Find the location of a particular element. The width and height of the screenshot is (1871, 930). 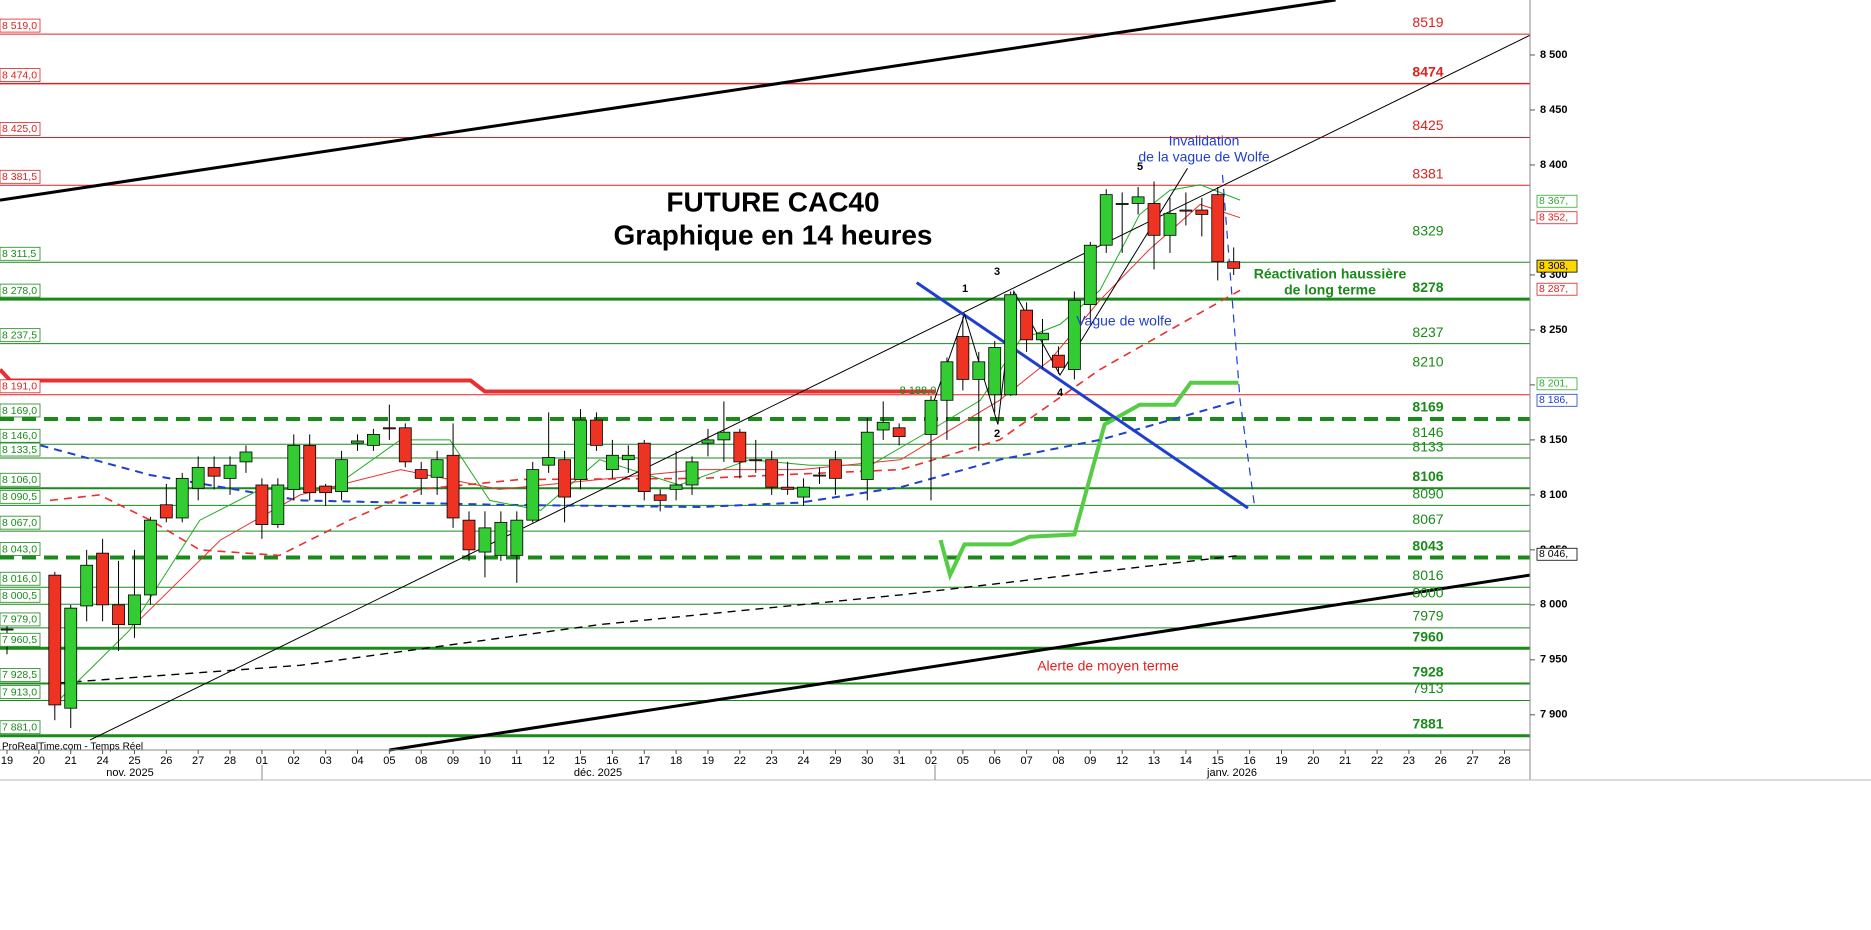

target-label: 8425 is located at coordinates (1427, 125).